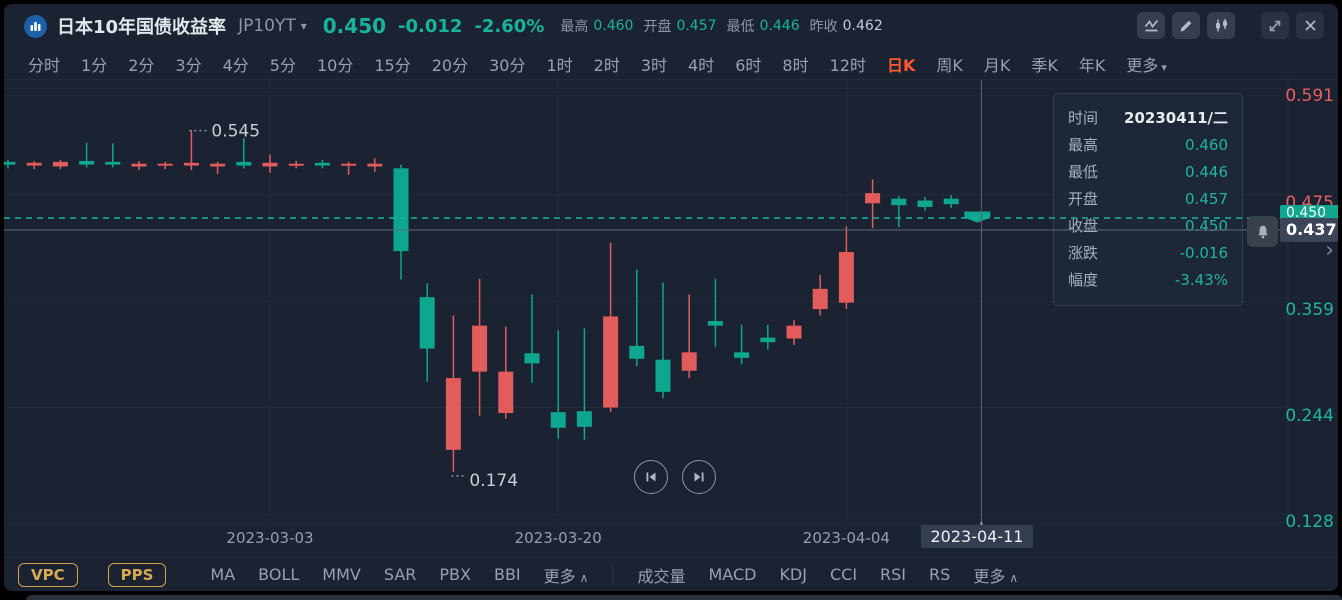  What do you see at coordinates (1044, 65) in the screenshot?
I see `timeframe-tab-季K: 季K` at bounding box center [1044, 65].